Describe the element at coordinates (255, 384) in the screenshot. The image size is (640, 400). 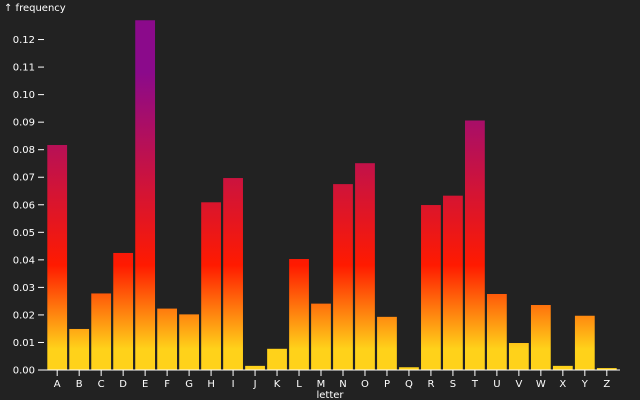
I see `x-tick-label: J` at that location.